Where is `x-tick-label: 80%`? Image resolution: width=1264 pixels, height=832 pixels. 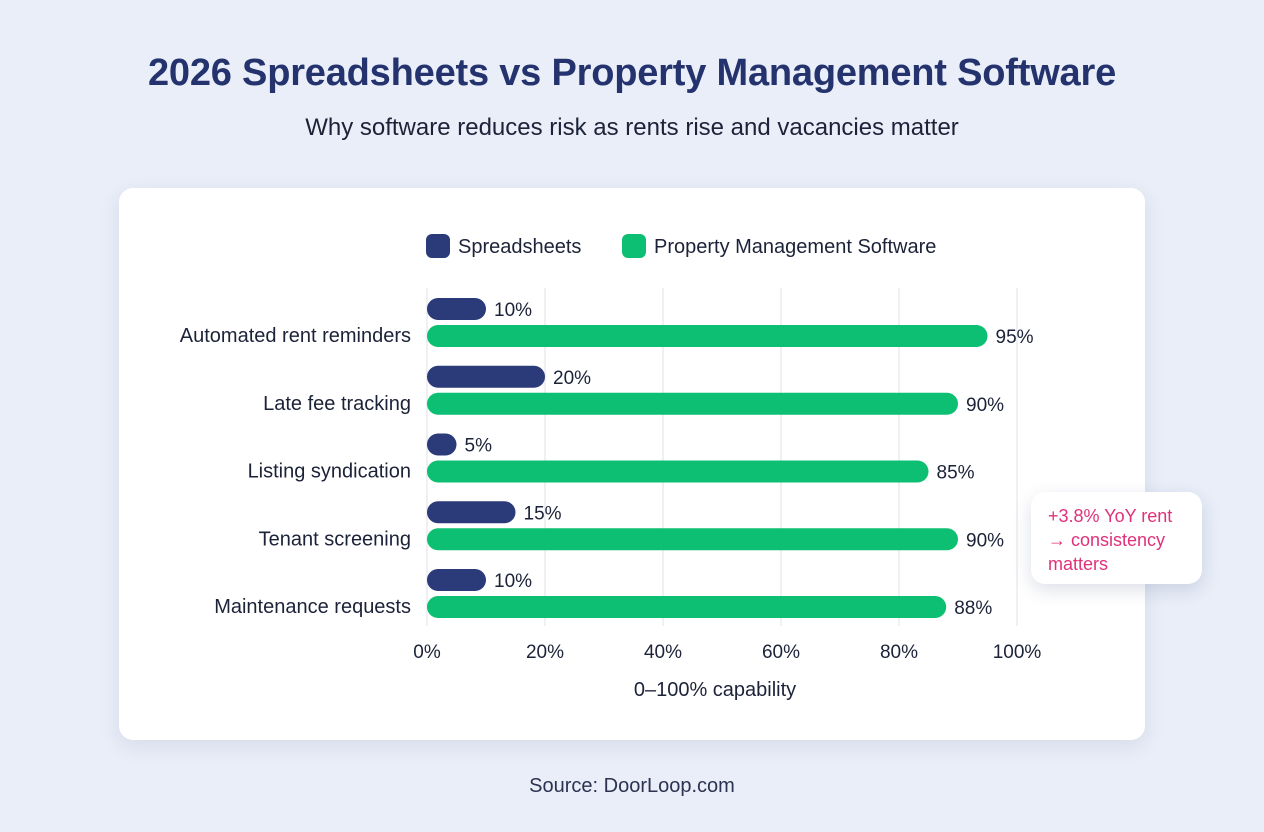
x-tick-label: 80% is located at coordinates (899, 652).